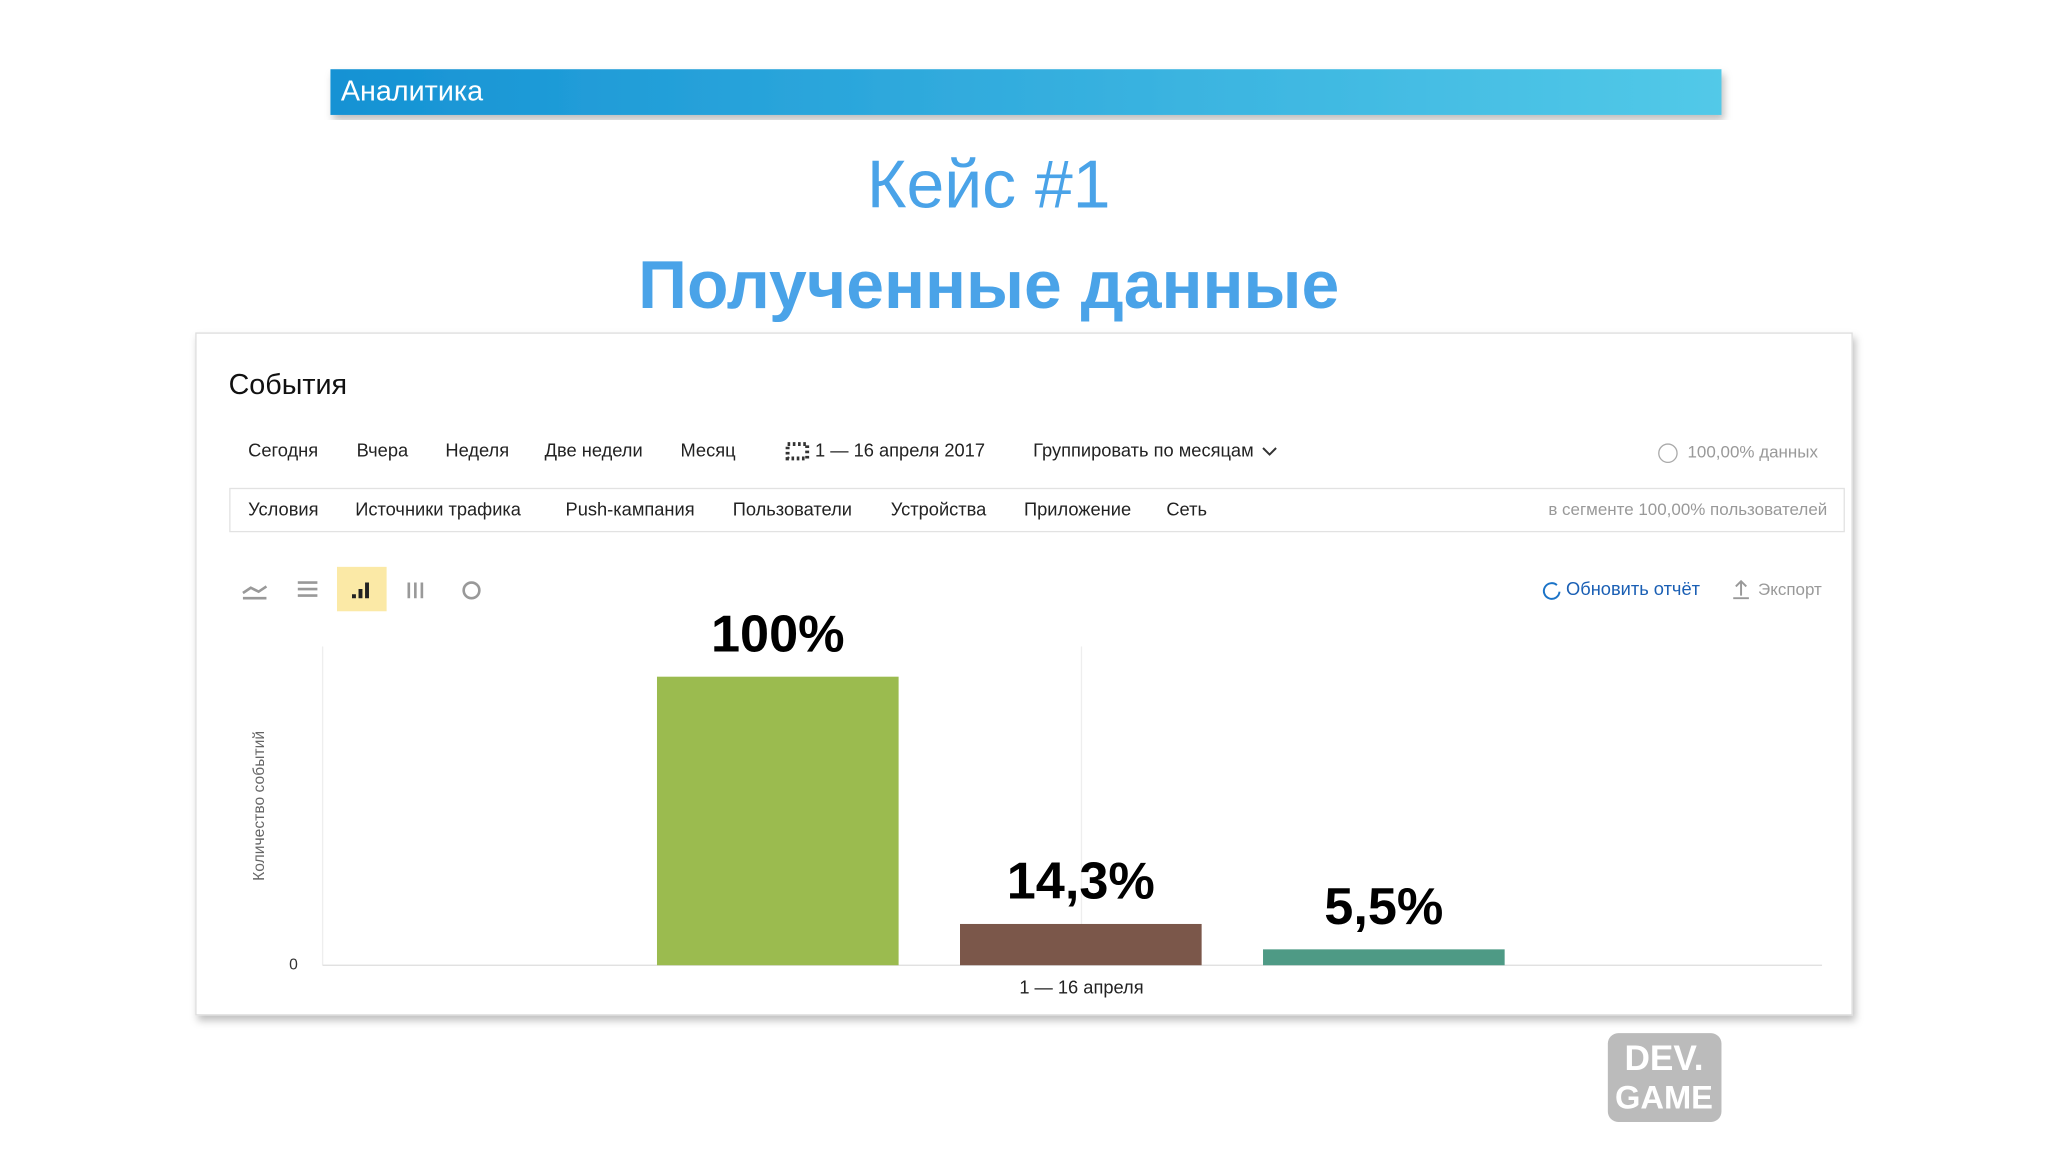 This screenshot has height=1152, width=2048. I want to click on subtitle: Полученные данные, so click(988, 285).